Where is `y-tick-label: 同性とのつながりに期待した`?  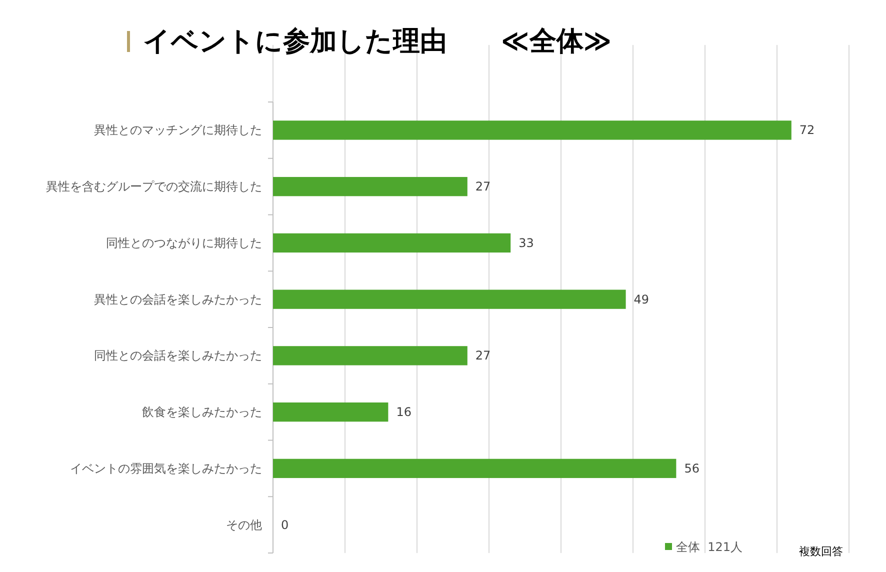 y-tick-label: 同性とのつながりに期待した is located at coordinates (184, 243).